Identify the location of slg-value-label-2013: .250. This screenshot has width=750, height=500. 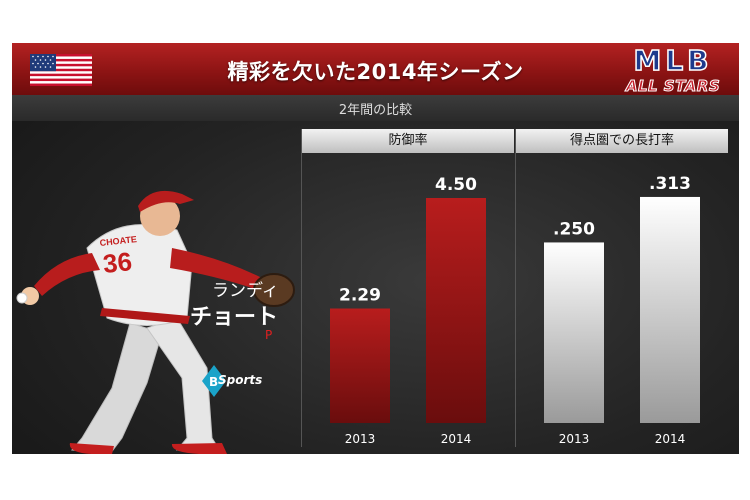
(574, 229).